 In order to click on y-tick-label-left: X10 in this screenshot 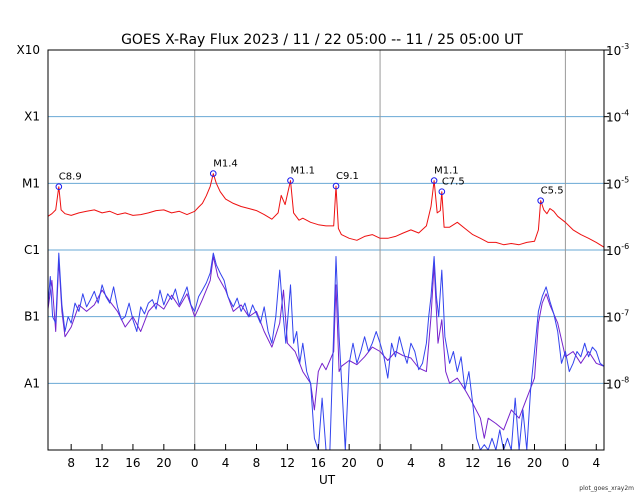, I will do `click(29, 50)`.